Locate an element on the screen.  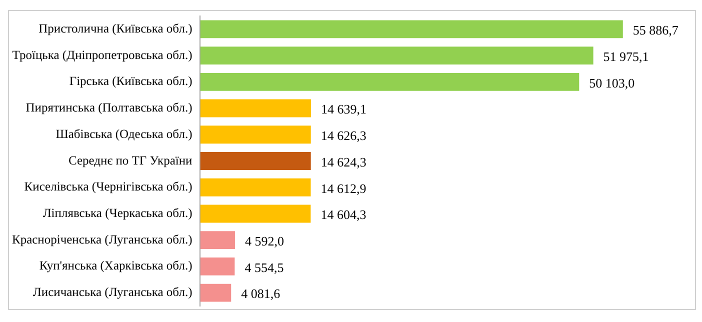
data-label: 4 081,6 is located at coordinates (261, 294).